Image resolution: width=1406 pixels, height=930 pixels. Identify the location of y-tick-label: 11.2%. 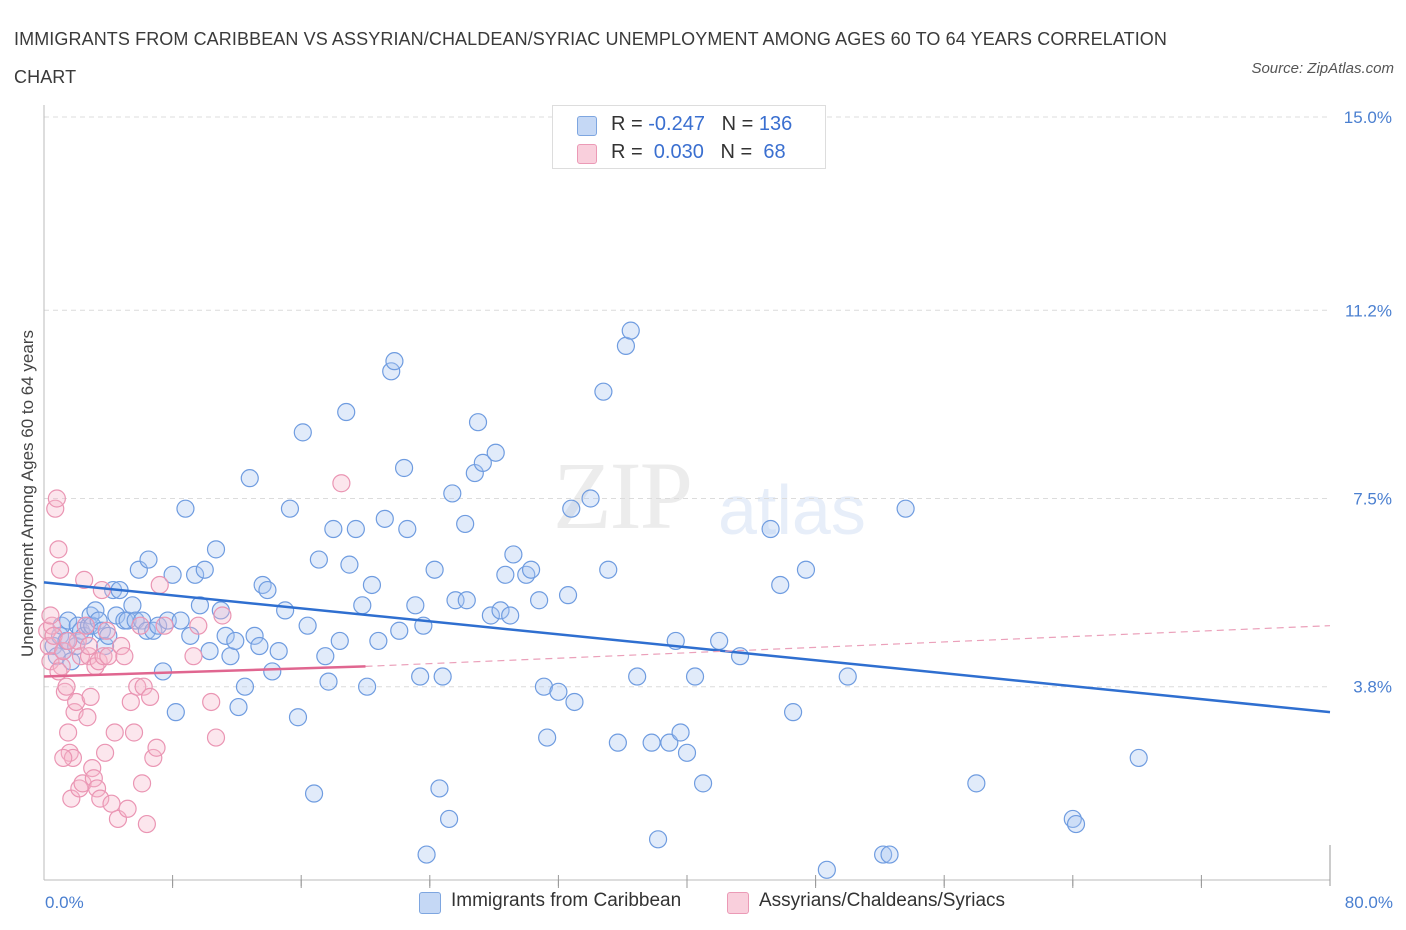
(1368, 310).